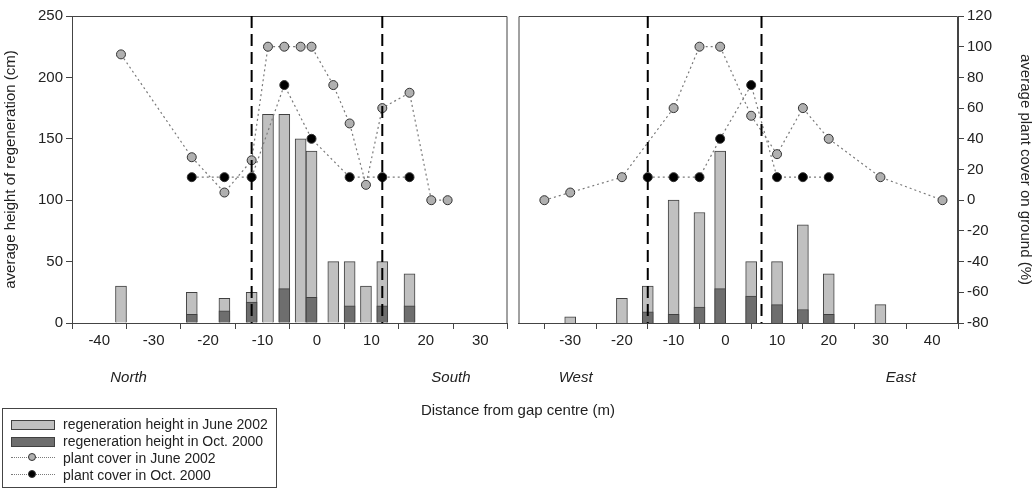 The height and width of the screenshot is (495, 1036). Describe the element at coordinates (50, 15) in the screenshot. I see `y-tick-label: 250` at that location.